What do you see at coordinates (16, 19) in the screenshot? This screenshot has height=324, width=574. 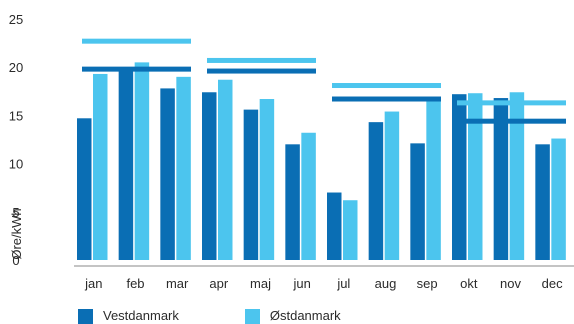 I see `y-tick-label: 25` at bounding box center [16, 19].